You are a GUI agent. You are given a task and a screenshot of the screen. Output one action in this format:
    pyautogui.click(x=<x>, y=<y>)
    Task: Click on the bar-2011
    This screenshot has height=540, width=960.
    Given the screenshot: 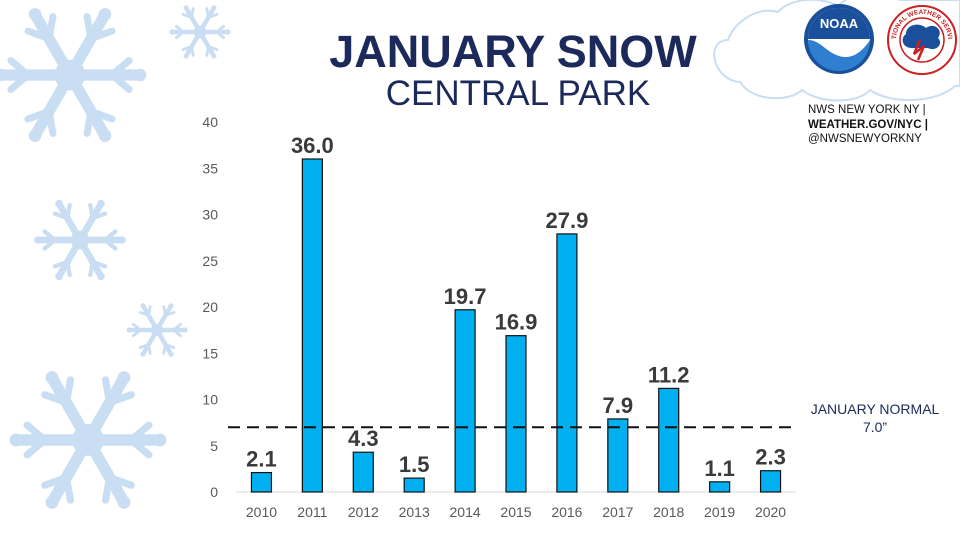 What is the action you would take?
    pyautogui.click(x=312, y=325)
    